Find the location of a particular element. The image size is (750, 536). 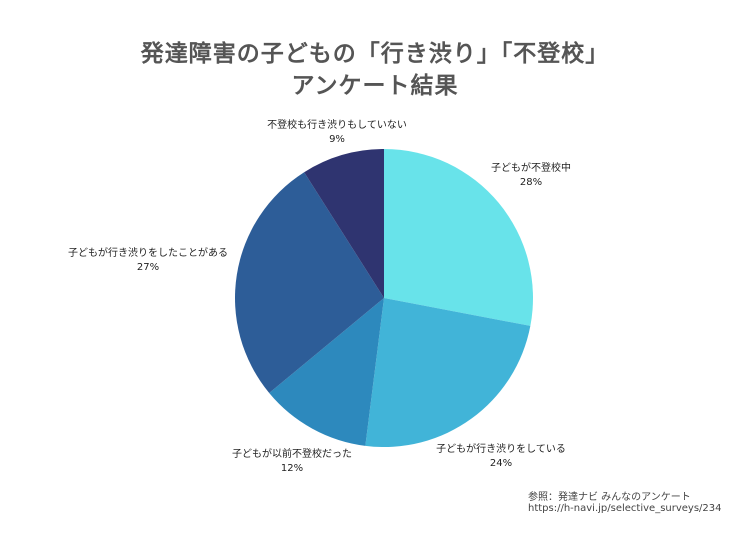

slice-value-label-5: 9% is located at coordinates (337, 139).